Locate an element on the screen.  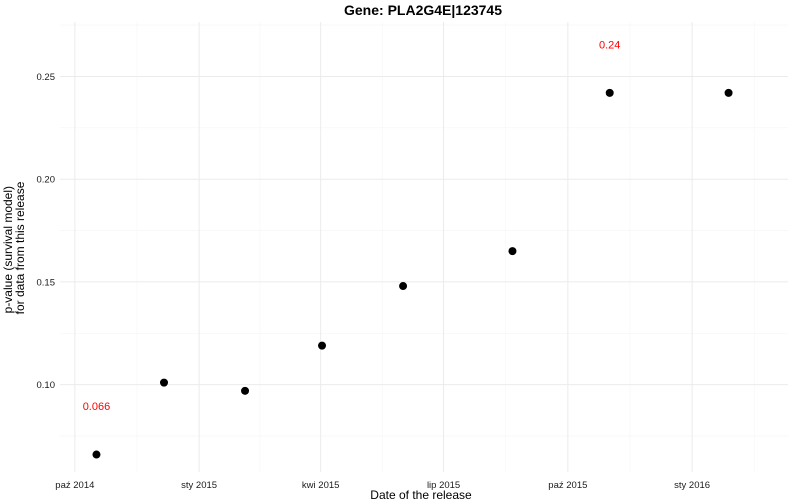
annotation-label: 0.24 is located at coordinates (609, 46).